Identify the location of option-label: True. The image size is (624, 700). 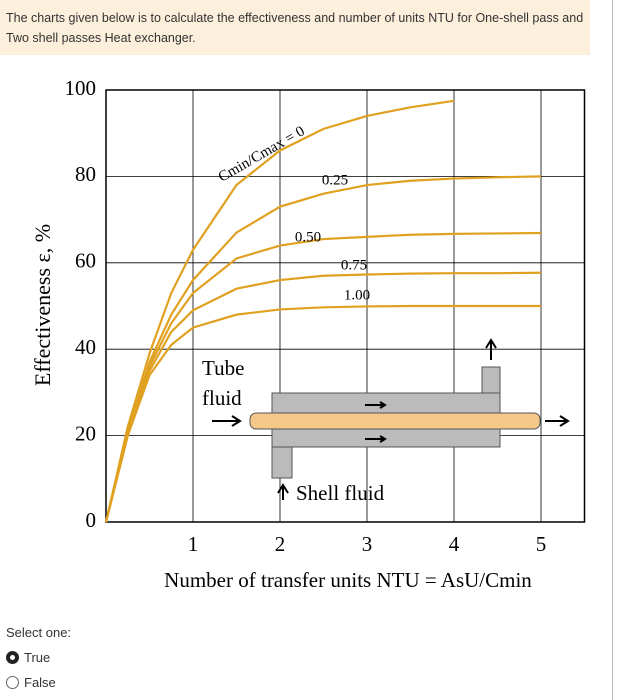
(37, 657).